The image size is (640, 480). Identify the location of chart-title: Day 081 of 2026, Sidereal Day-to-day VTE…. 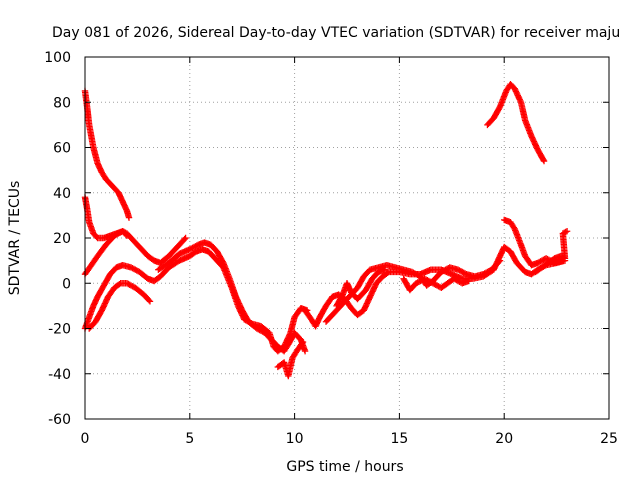
(336, 33).